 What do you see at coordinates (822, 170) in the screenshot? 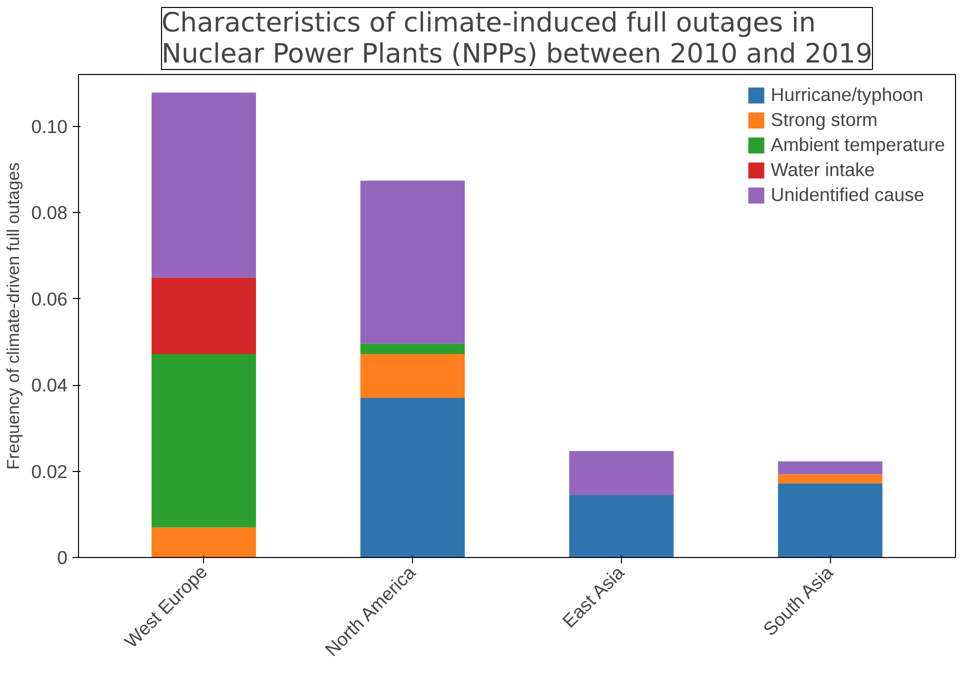
I see `legend-label: Water intake` at bounding box center [822, 170].